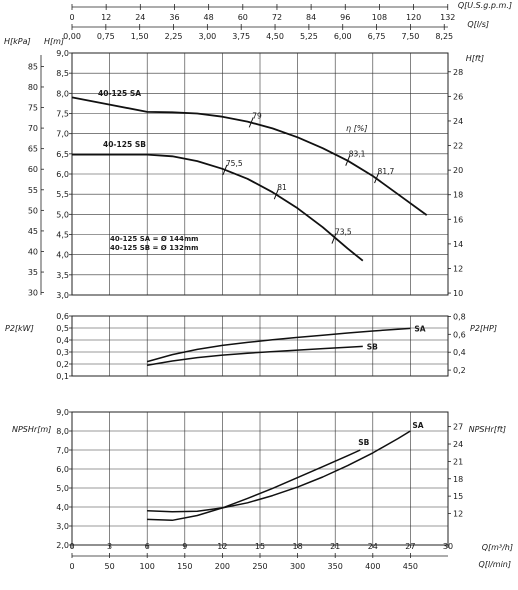 Image resolution: width=518 pixels, height=590 pixels. Describe the element at coordinates (33, 169) in the screenshot. I see `kpa-tick-label: 60` at that location.